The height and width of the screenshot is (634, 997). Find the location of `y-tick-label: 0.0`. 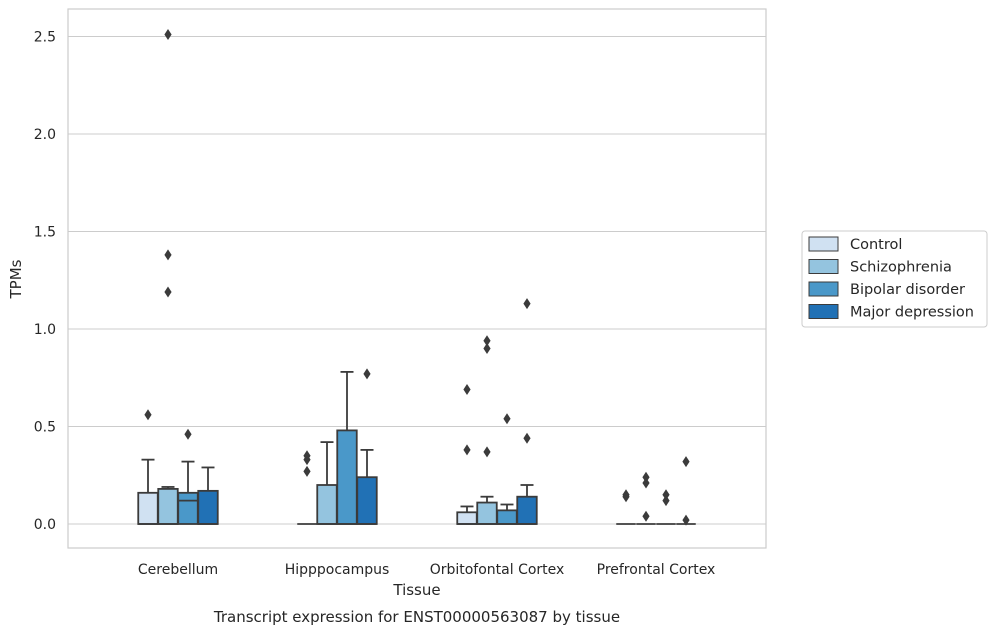

y-tick-label: 0.0 is located at coordinates (45, 525).